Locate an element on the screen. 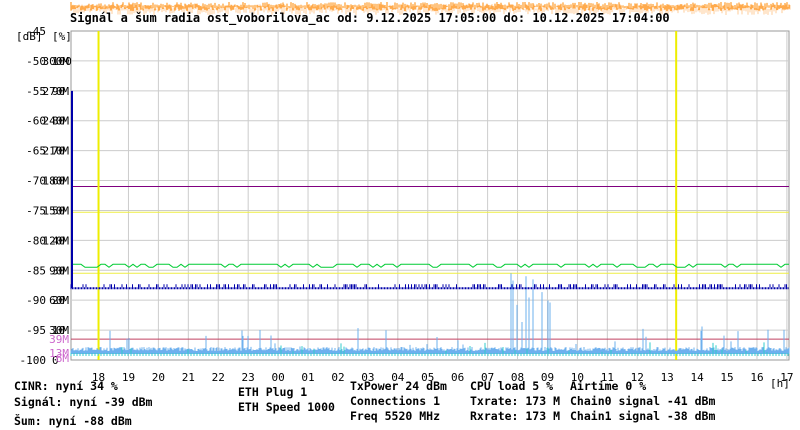 This screenshot has width=800, height=430. y-tick-percent: 40 is located at coordinates (58, 240).